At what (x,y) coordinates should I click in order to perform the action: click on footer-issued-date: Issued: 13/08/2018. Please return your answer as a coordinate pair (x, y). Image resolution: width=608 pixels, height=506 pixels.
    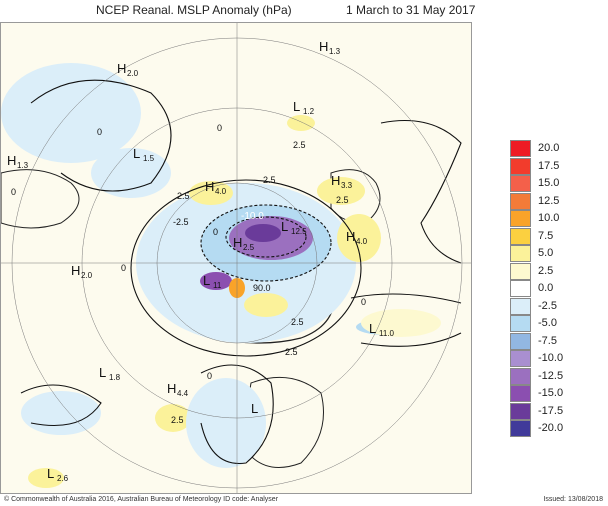
    Looking at the image, I should click on (573, 499).